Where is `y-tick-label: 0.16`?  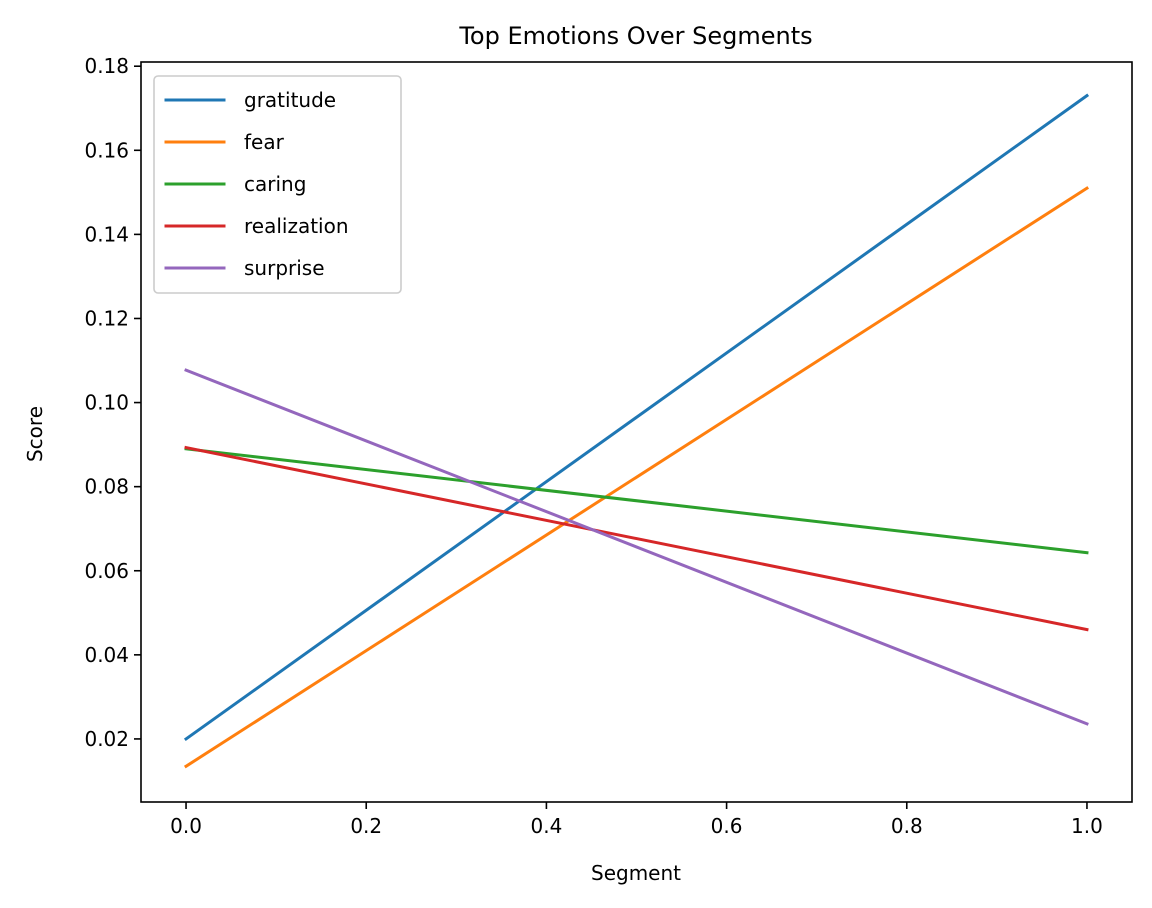
y-tick-label: 0.16 is located at coordinates (106, 150).